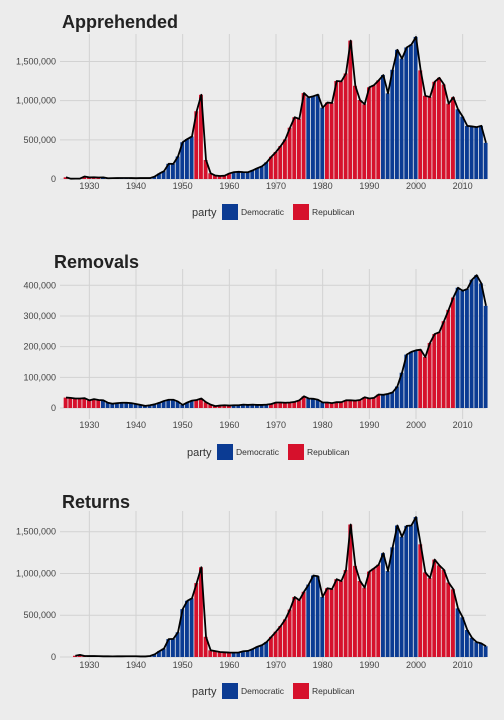 The height and width of the screenshot is (720, 504). What do you see at coordinates (328, 452) in the screenshot?
I see `legend-label: Republican` at bounding box center [328, 452].